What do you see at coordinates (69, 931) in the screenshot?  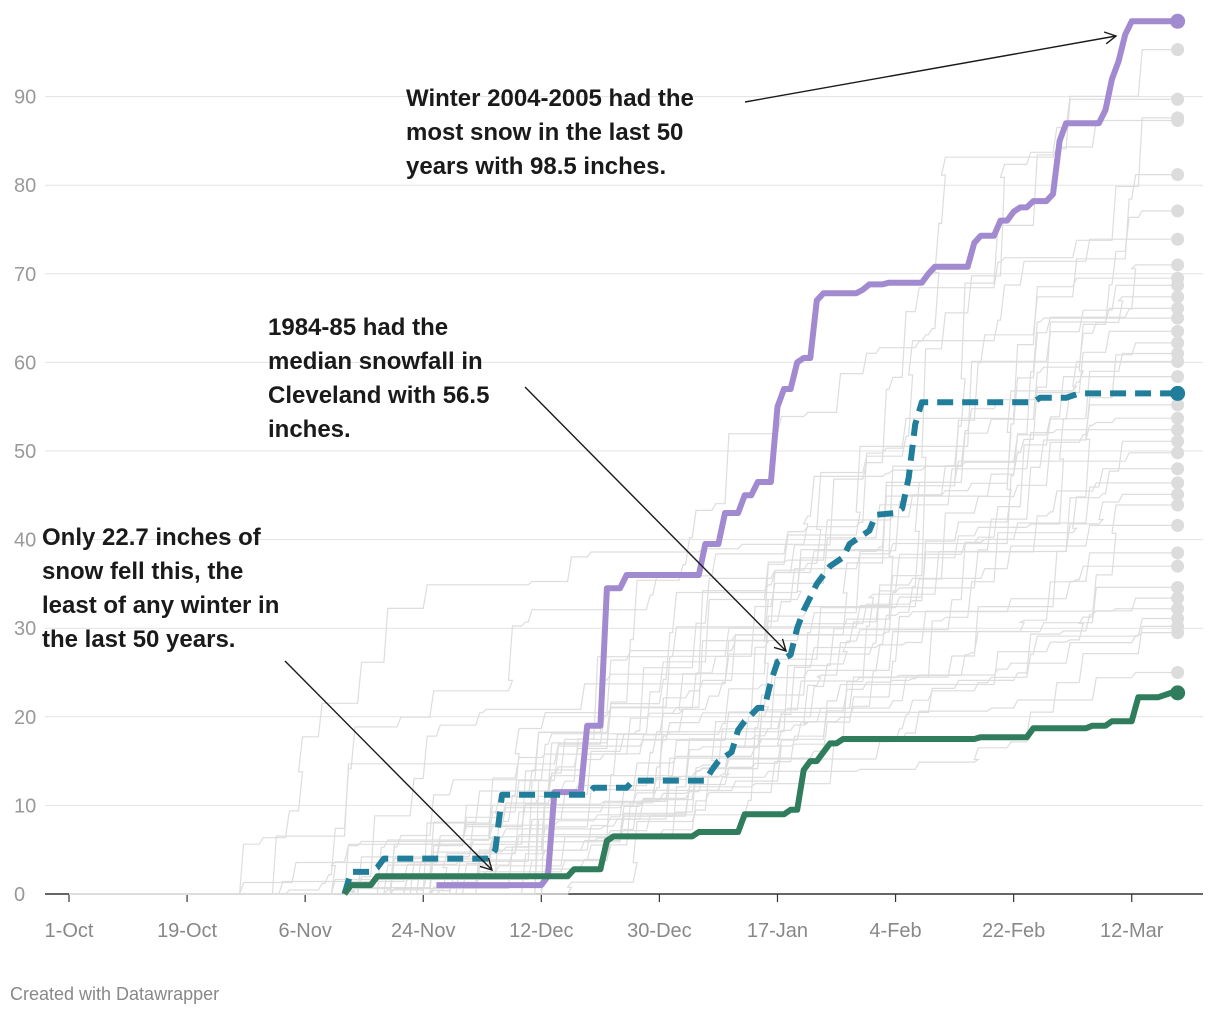 I see `x-tick-label: 1-Oct` at bounding box center [69, 931].